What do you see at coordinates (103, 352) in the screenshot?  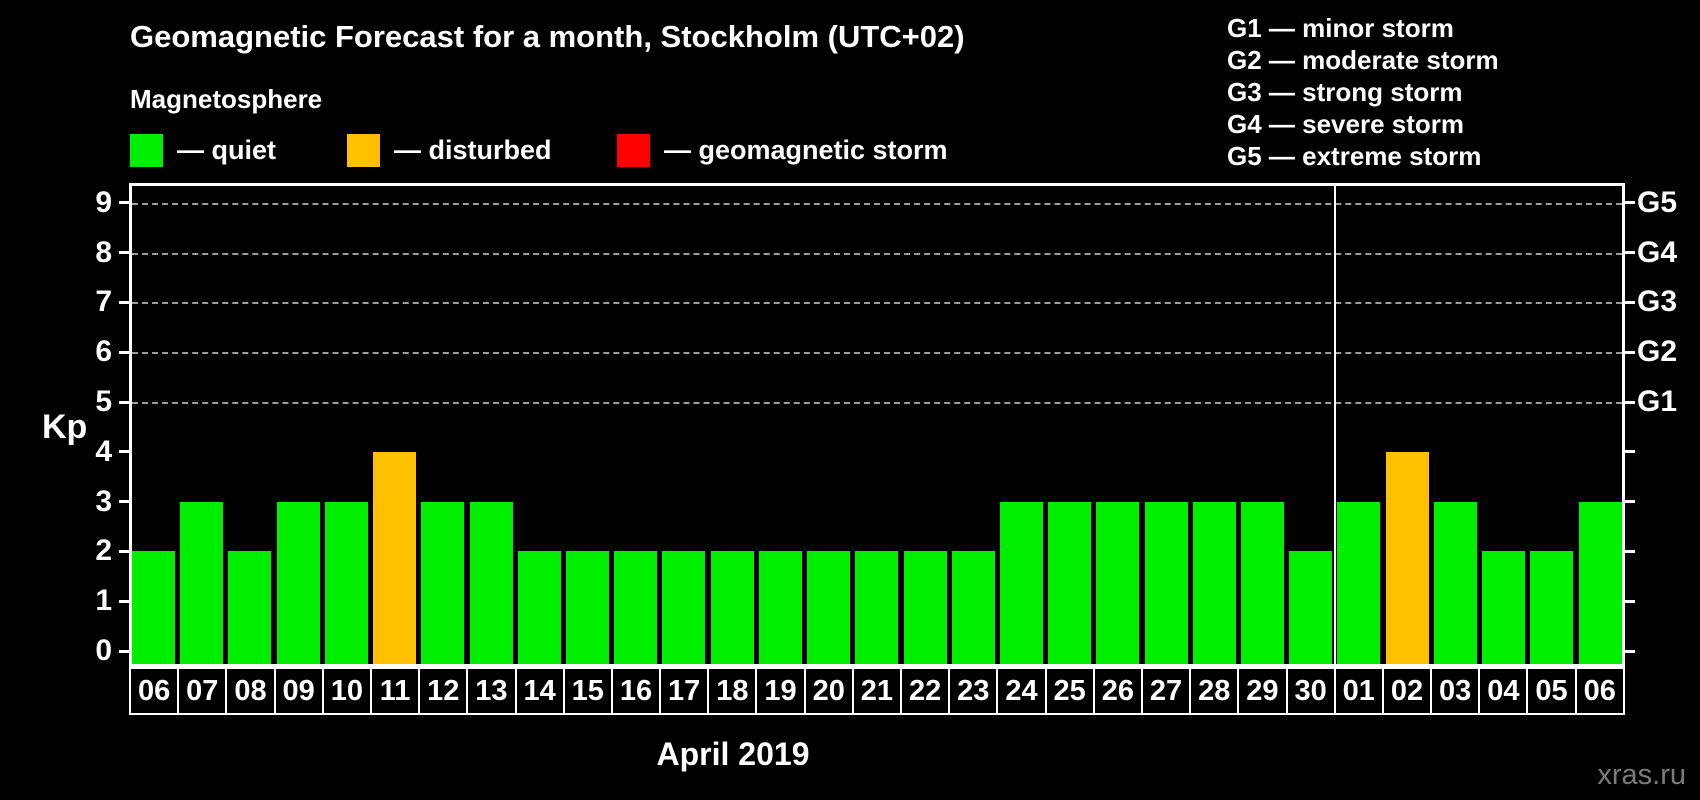 I see `y-tick-label-6: 6` at bounding box center [103, 352].